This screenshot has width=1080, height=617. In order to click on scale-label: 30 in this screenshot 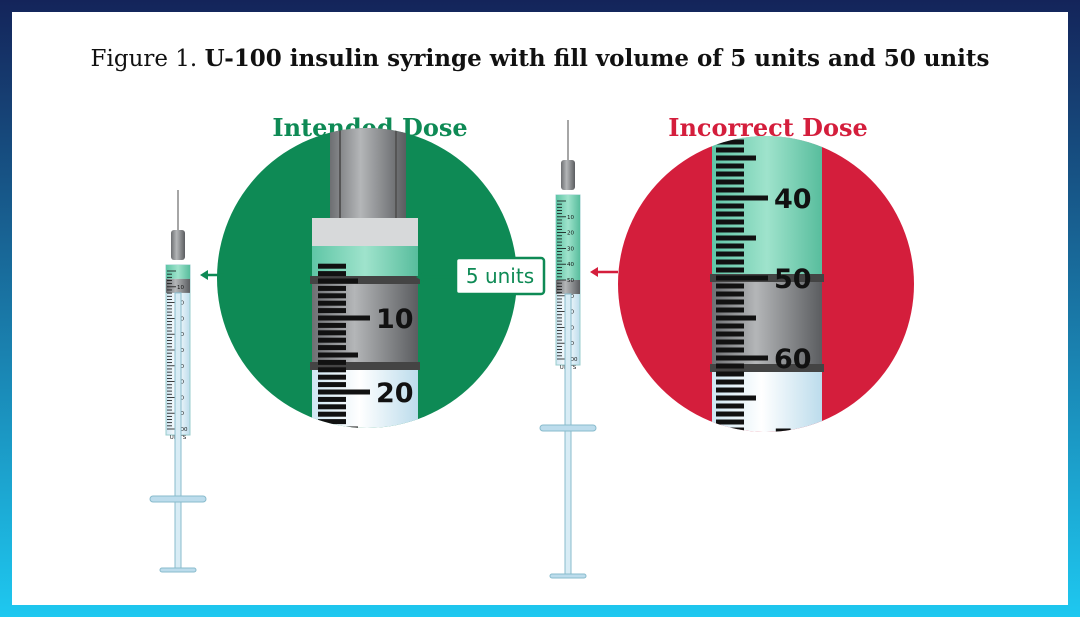, I will do `click(570, 249)`.